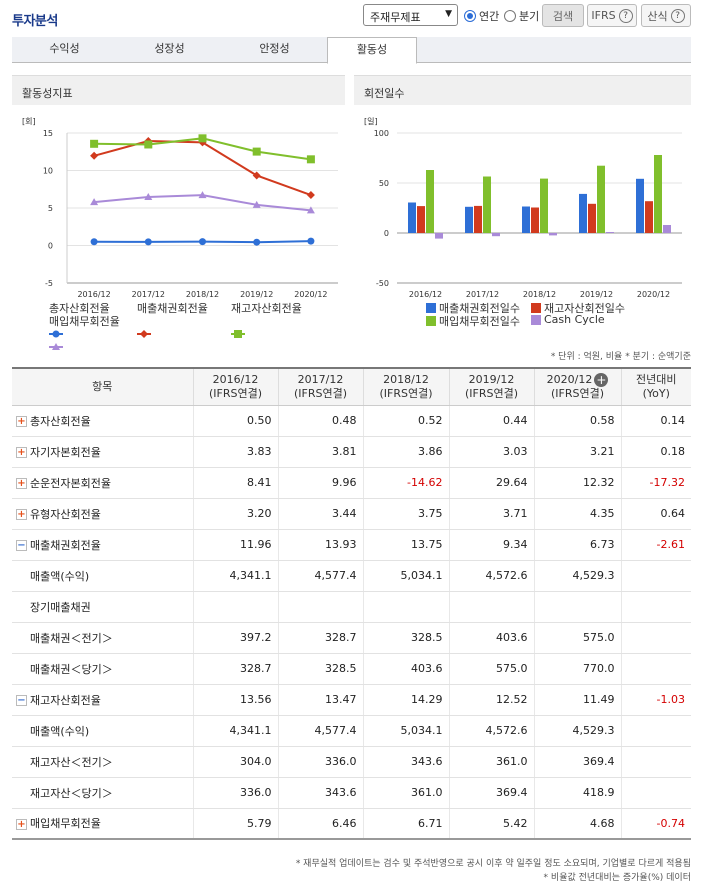 This screenshot has height=890, width=703. What do you see at coordinates (235, 762) in the screenshot?
I see `table-cell: 304.0` at bounding box center [235, 762].